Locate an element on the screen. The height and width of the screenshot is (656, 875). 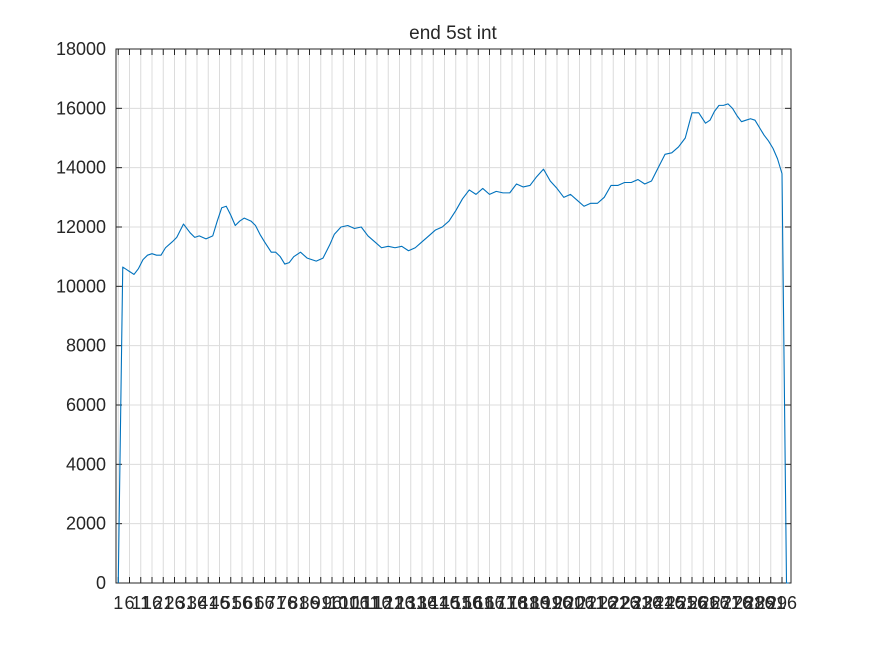
x-tick-label: 36 is located at coordinates (197, 603).